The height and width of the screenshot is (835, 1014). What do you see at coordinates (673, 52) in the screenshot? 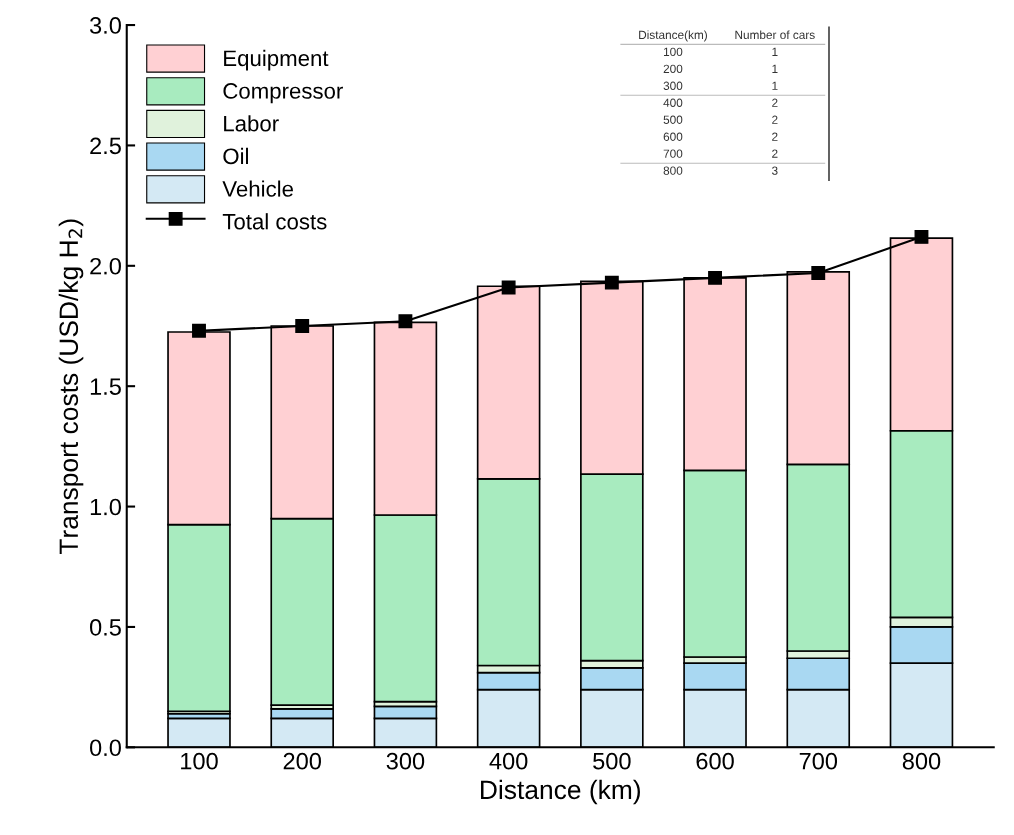
I see `annotation: 100` at bounding box center [673, 52].